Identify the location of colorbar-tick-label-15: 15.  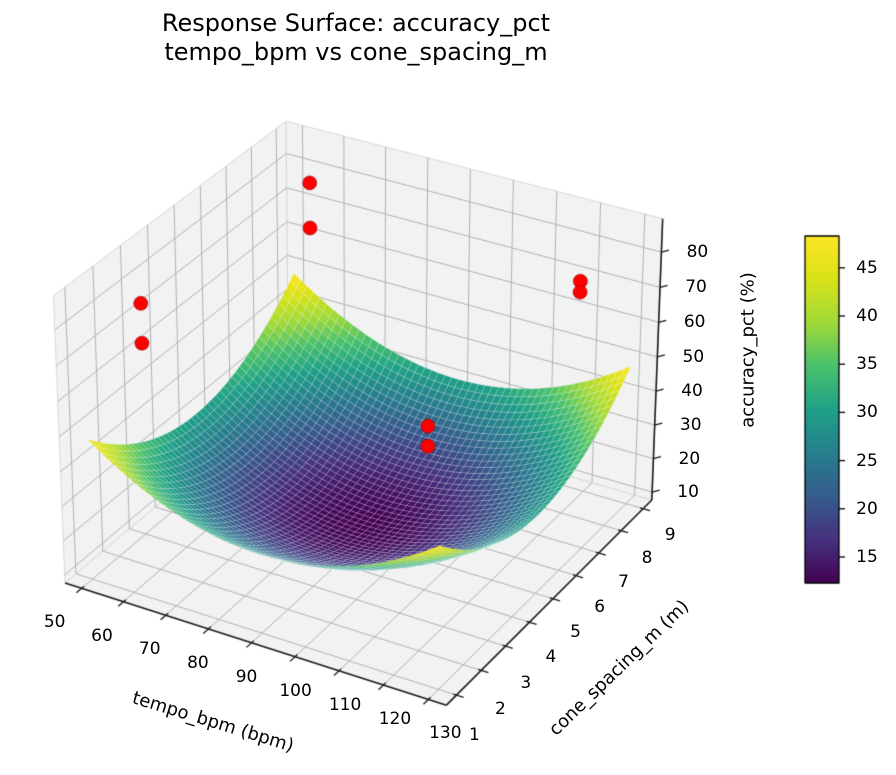
(867, 556).